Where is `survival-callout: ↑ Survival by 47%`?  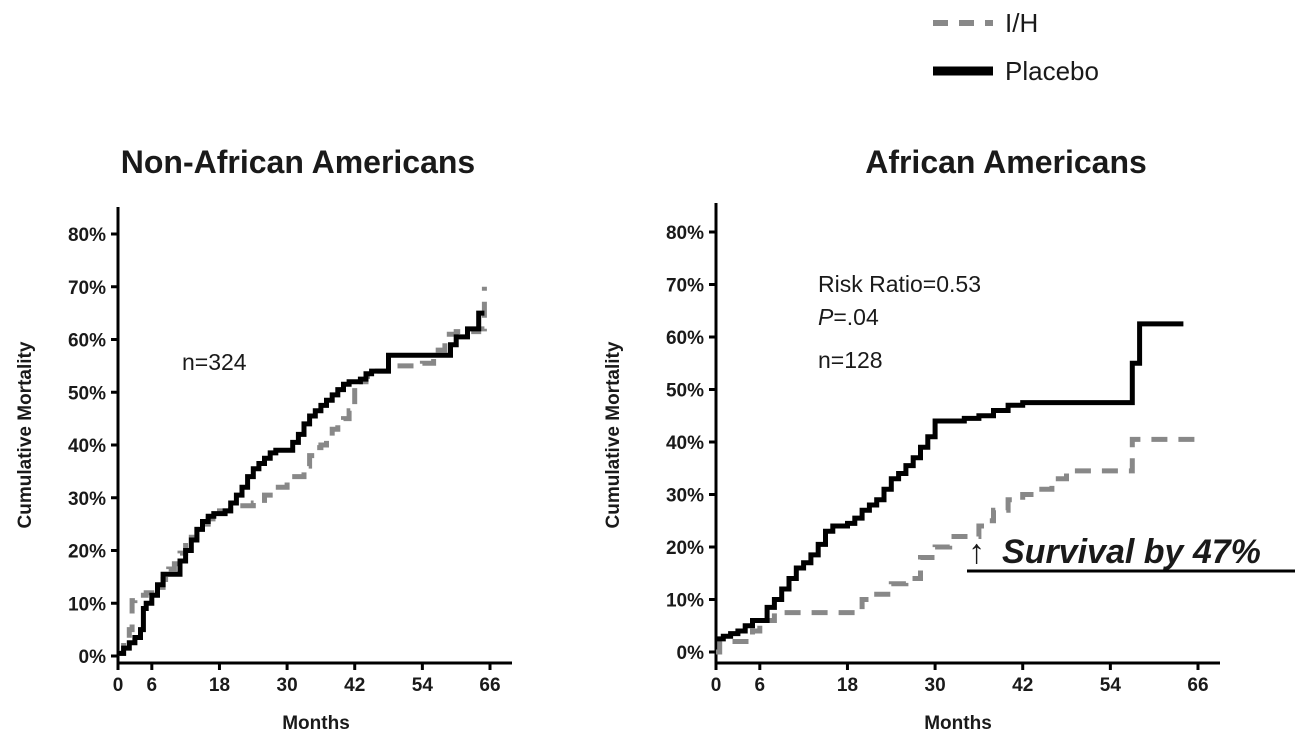 survival-callout: ↑ Survival by 47% is located at coordinates (1131, 553).